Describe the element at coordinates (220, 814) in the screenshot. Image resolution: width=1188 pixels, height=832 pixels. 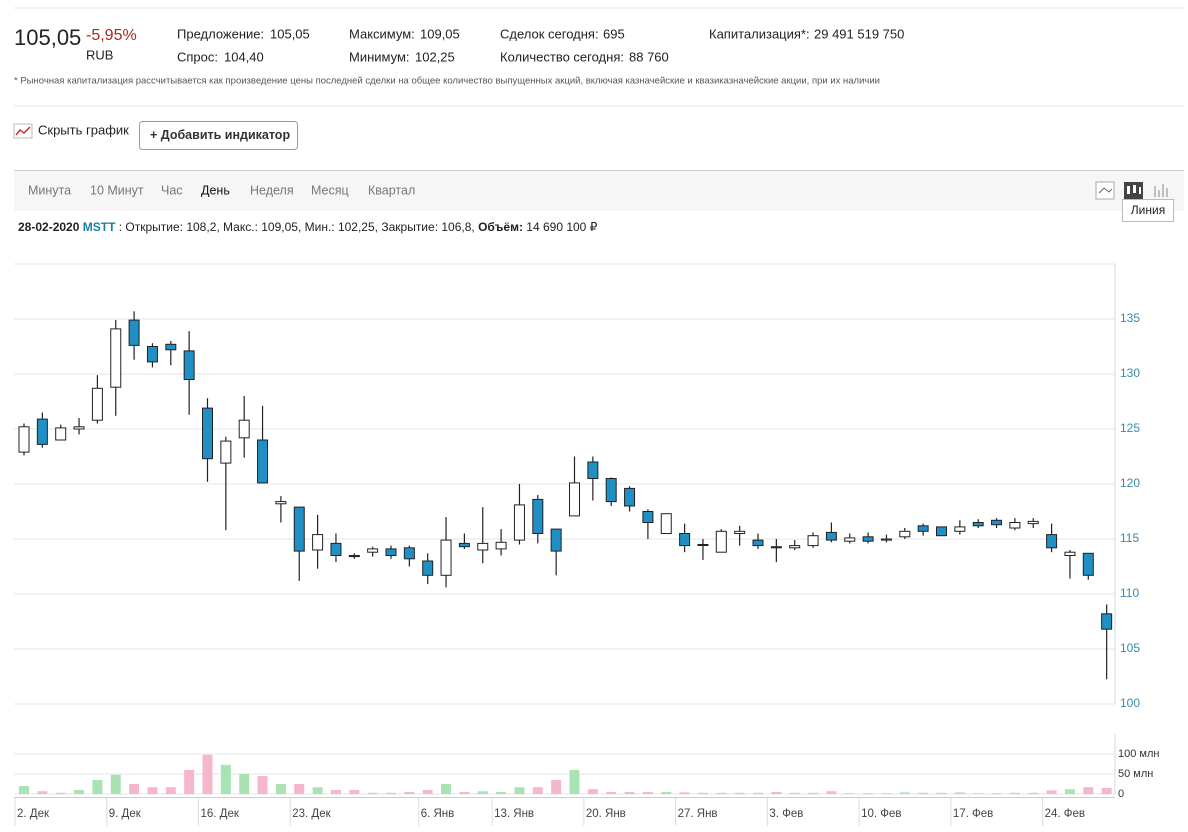
I see `x-tick-label: 16. Дек` at that location.